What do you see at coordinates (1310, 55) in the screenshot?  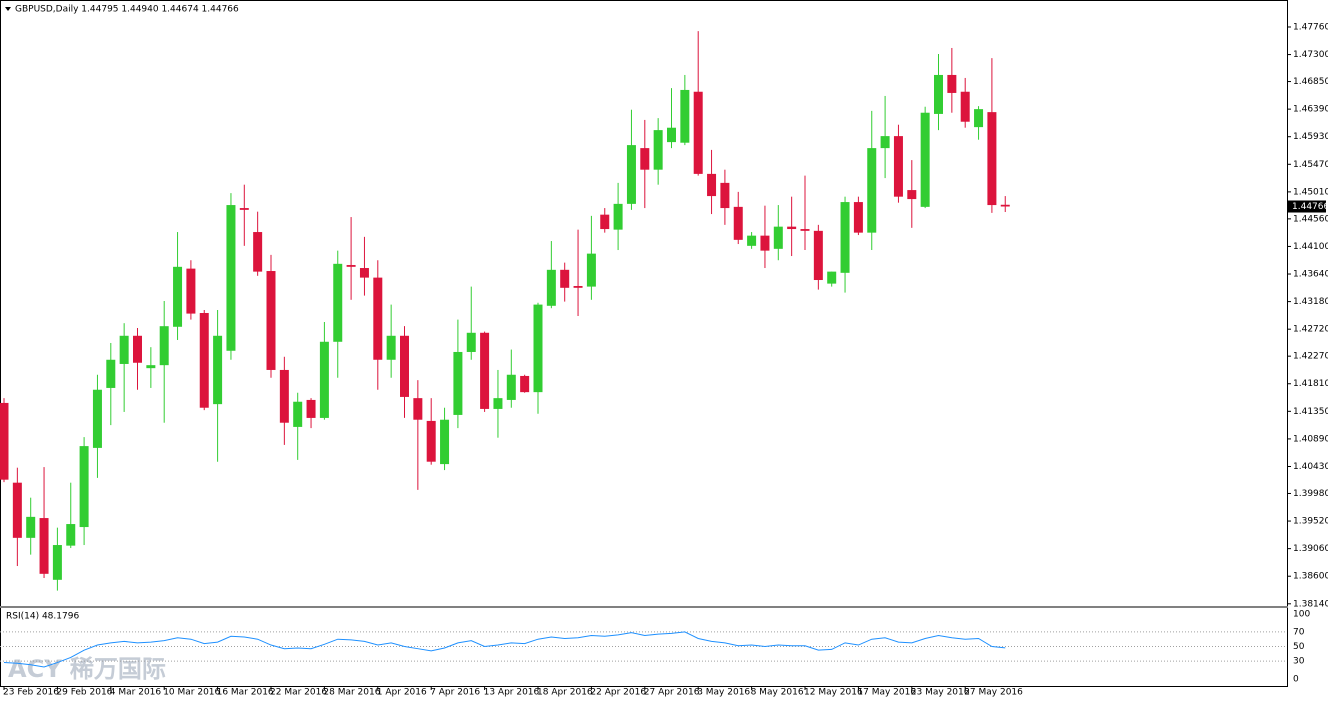 I see `y-tick-label: 1.47300` at bounding box center [1310, 55].